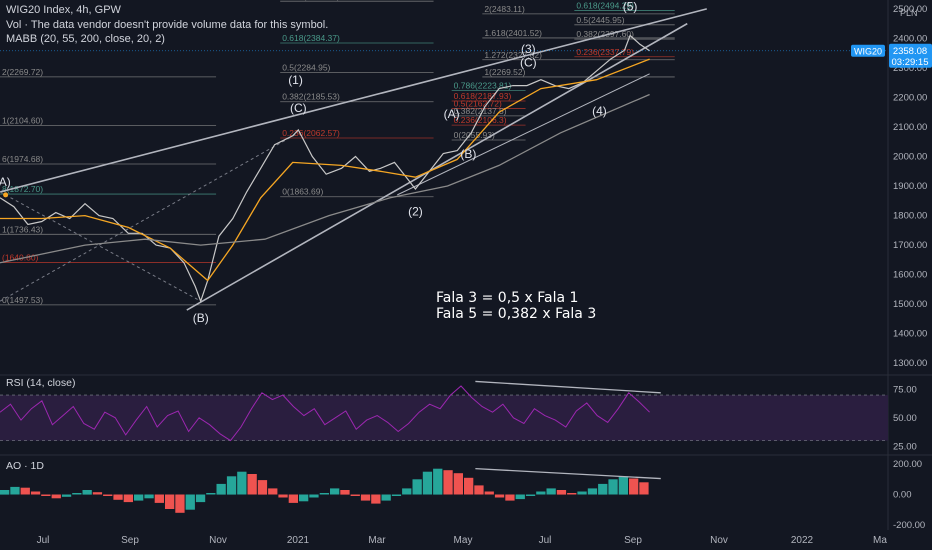 This screenshot has width=932, height=550. Describe the element at coordinates (528, 49) in the screenshot. I see `wave-label: (3)` at that location.